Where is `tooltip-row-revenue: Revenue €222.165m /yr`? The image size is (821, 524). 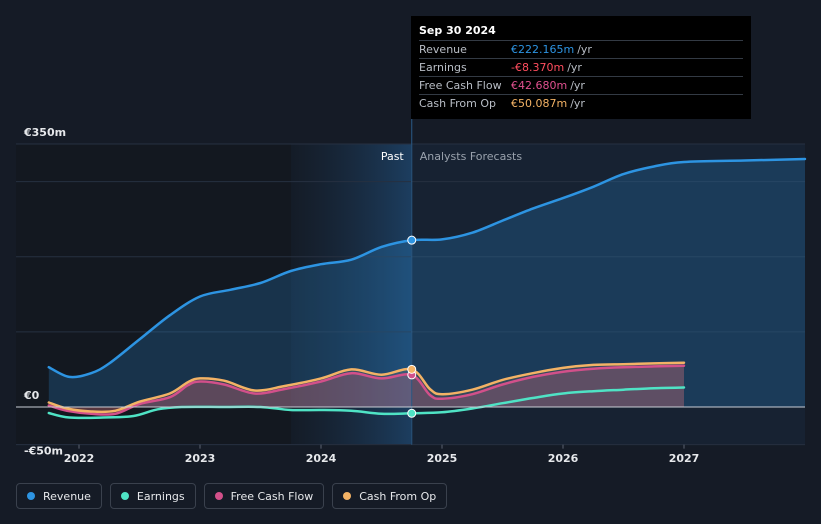 tooltip-row-revenue: Revenue €222.165m /yr is located at coordinates (581, 49).